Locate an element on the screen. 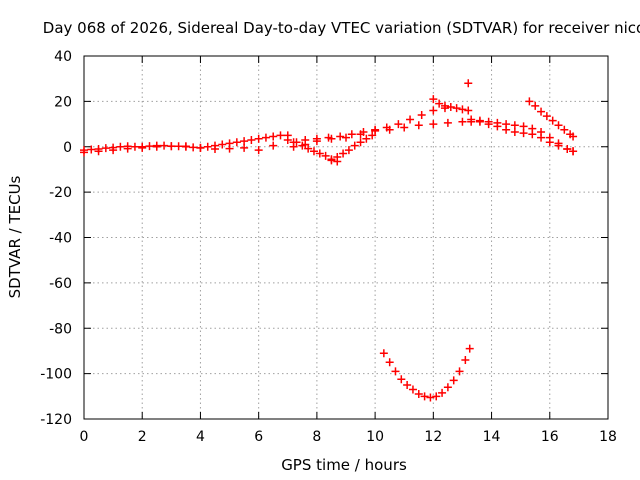 This screenshot has width=640, height=480. series-outlier is located at coordinates (468, 83).